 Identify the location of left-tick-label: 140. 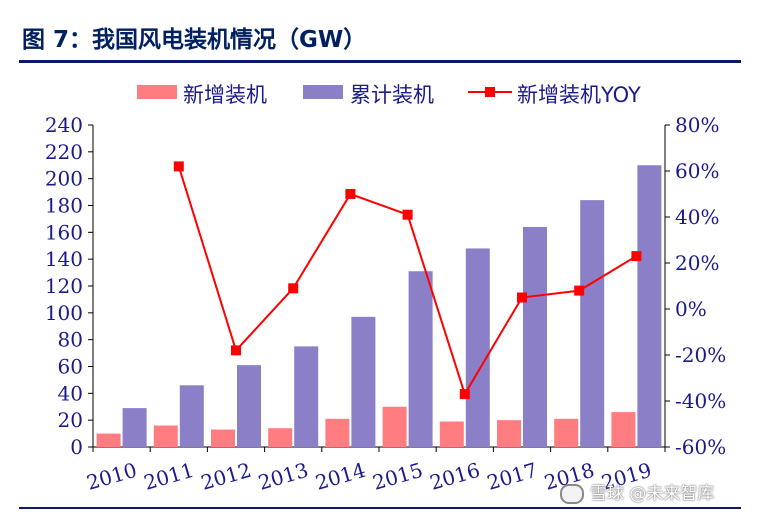
(64, 259).